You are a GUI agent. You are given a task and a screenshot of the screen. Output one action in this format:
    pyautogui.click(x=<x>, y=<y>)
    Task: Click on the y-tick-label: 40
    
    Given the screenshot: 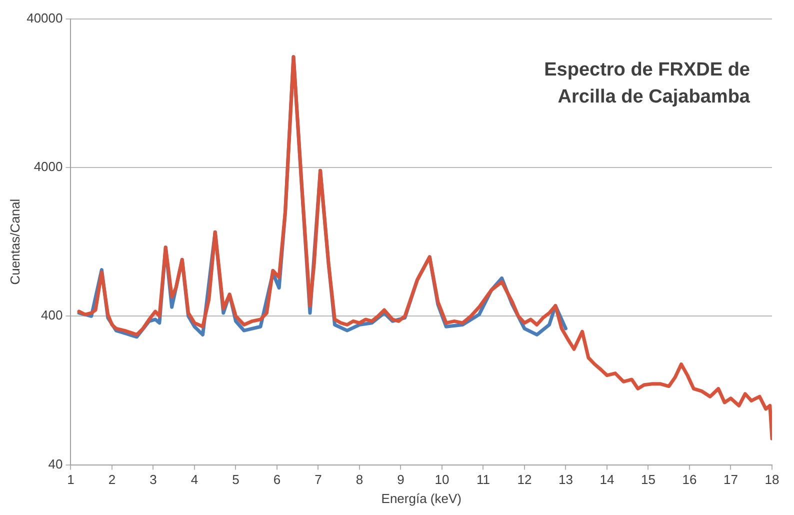 What is the action you would take?
    pyautogui.click(x=55, y=464)
    